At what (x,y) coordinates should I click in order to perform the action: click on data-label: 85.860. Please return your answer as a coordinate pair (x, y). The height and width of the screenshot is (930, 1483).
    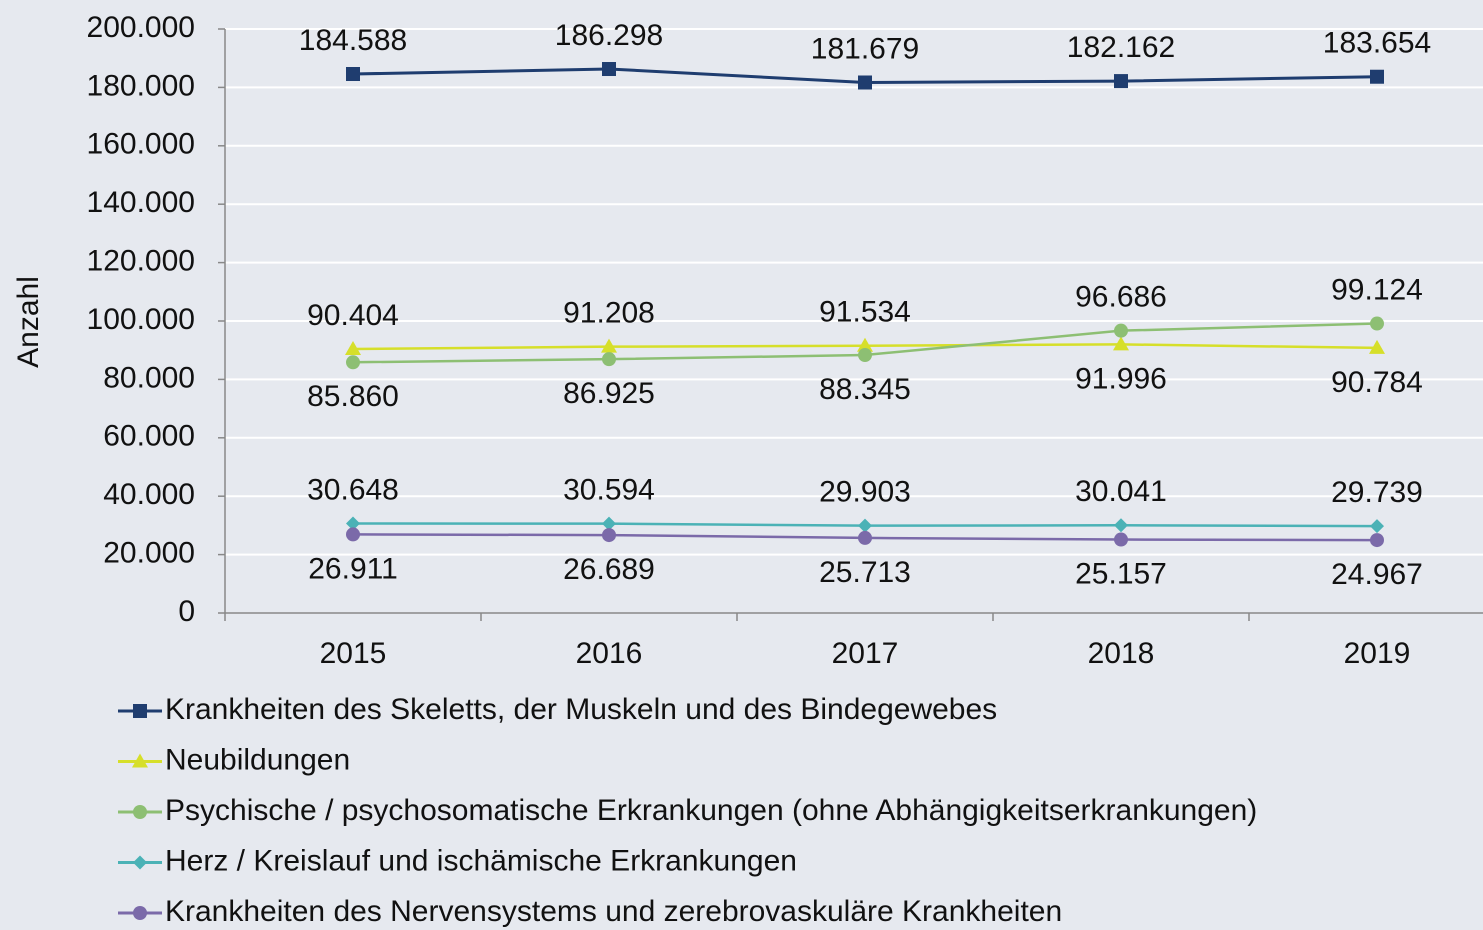
    Looking at the image, I should click on (353, 396).